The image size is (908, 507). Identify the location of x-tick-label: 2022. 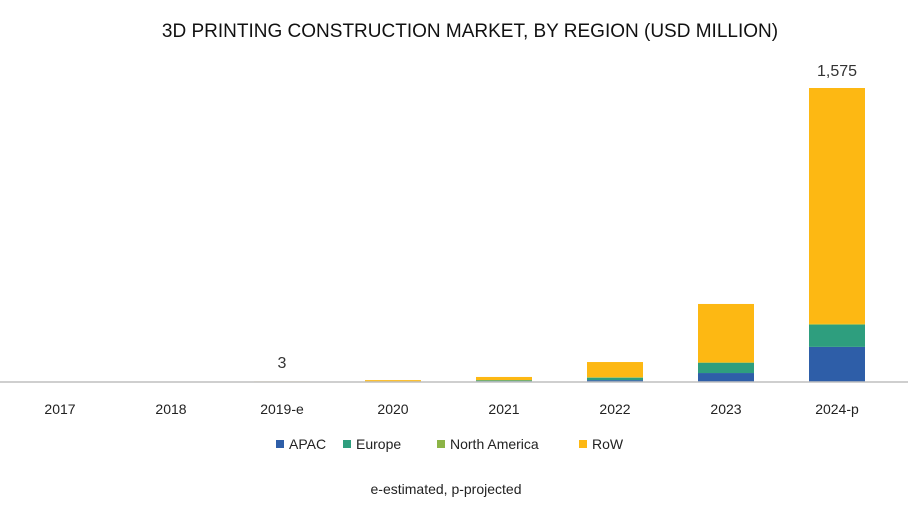
(614, 409).